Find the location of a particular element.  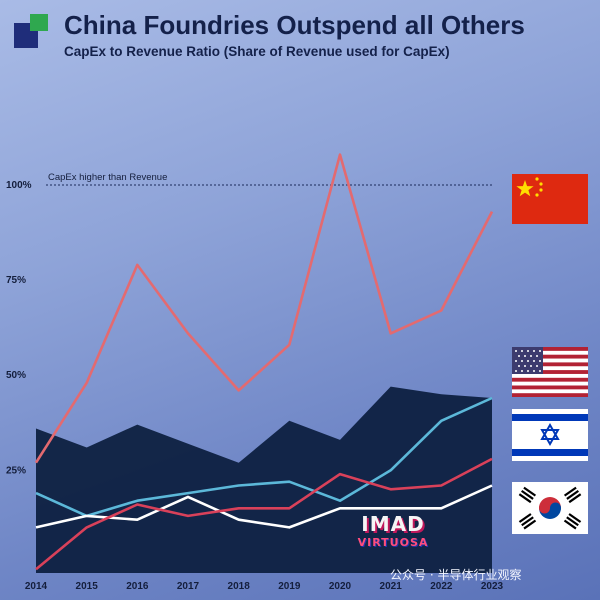

x-tick-2023: 2023 is located at coordinates (492, 586).